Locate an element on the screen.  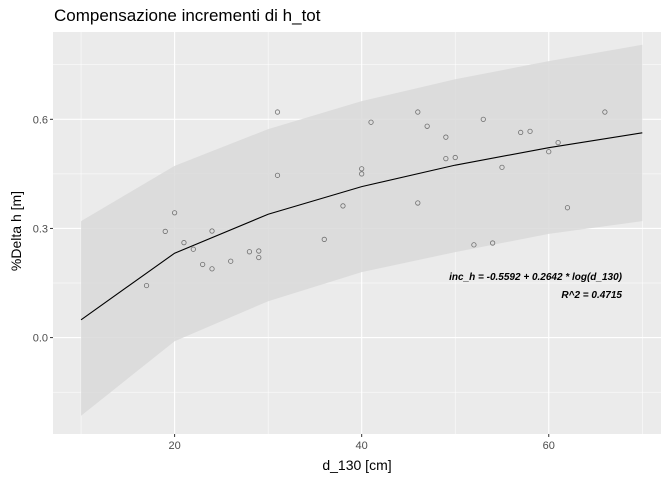
y-tick-label: 0.0 is located at coordinates (40, 339).